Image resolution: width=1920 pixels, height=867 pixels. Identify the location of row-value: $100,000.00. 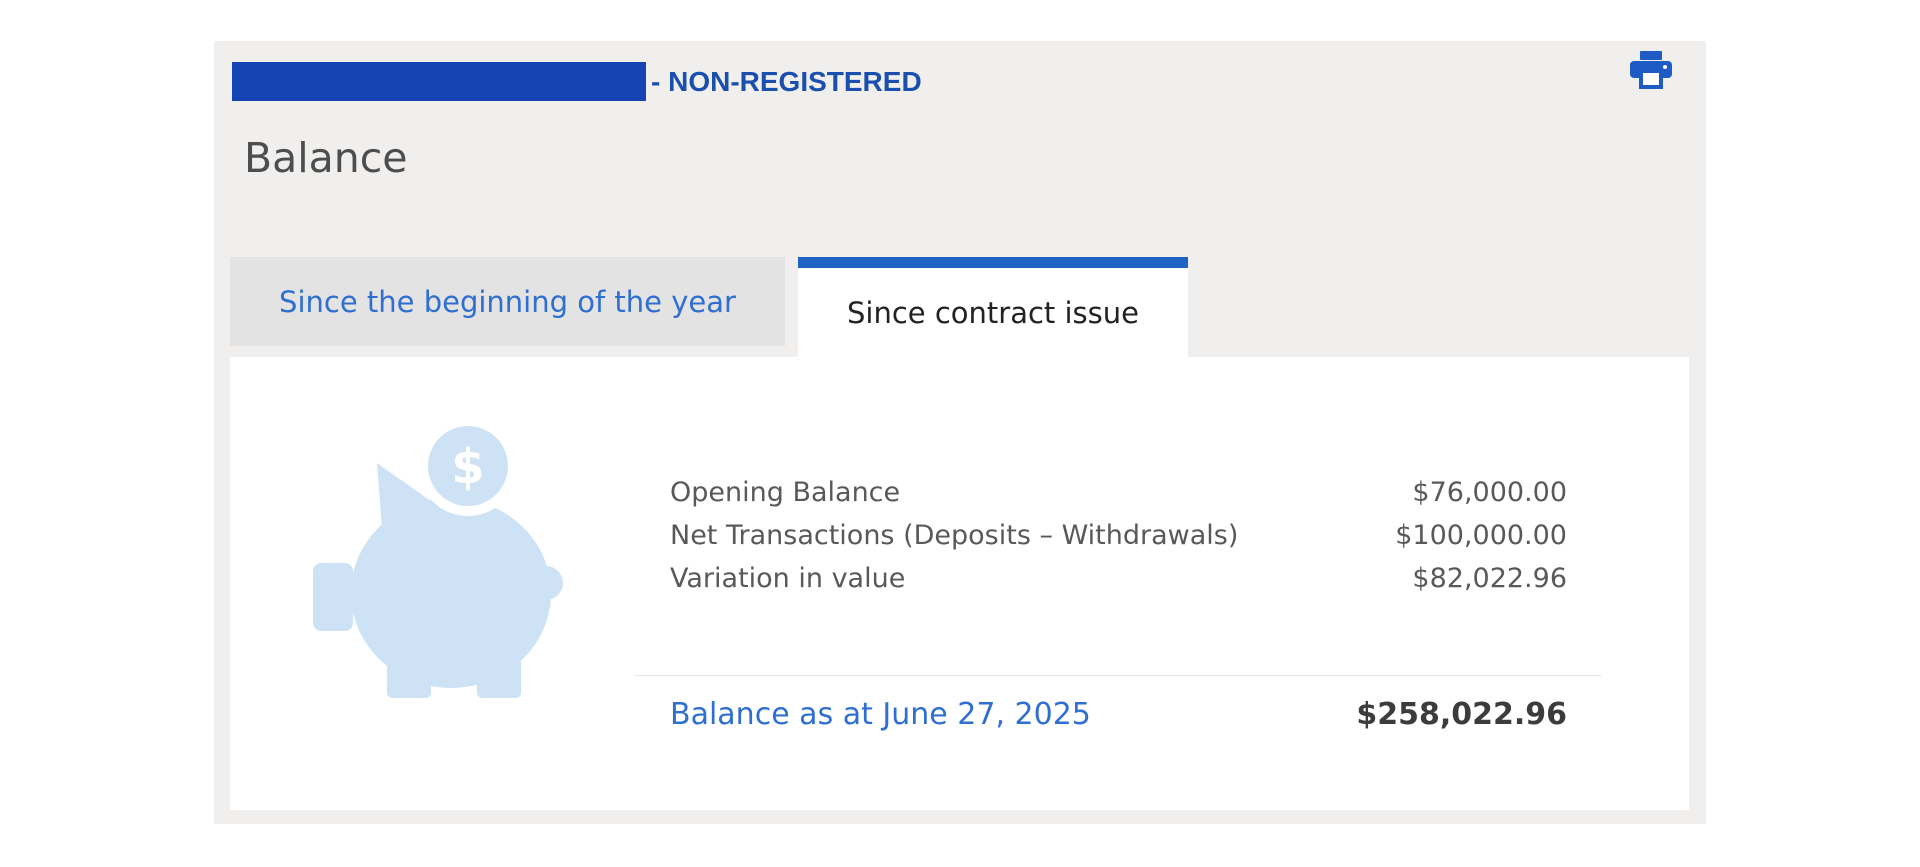
(1481, 535).